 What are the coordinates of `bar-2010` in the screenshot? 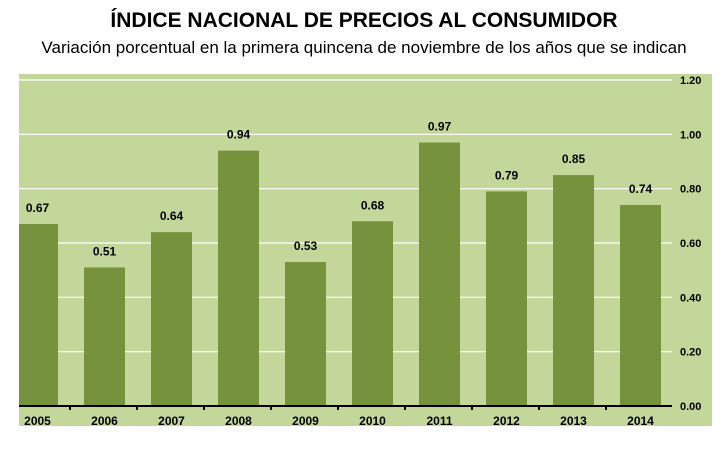 It's located at (372, 313).